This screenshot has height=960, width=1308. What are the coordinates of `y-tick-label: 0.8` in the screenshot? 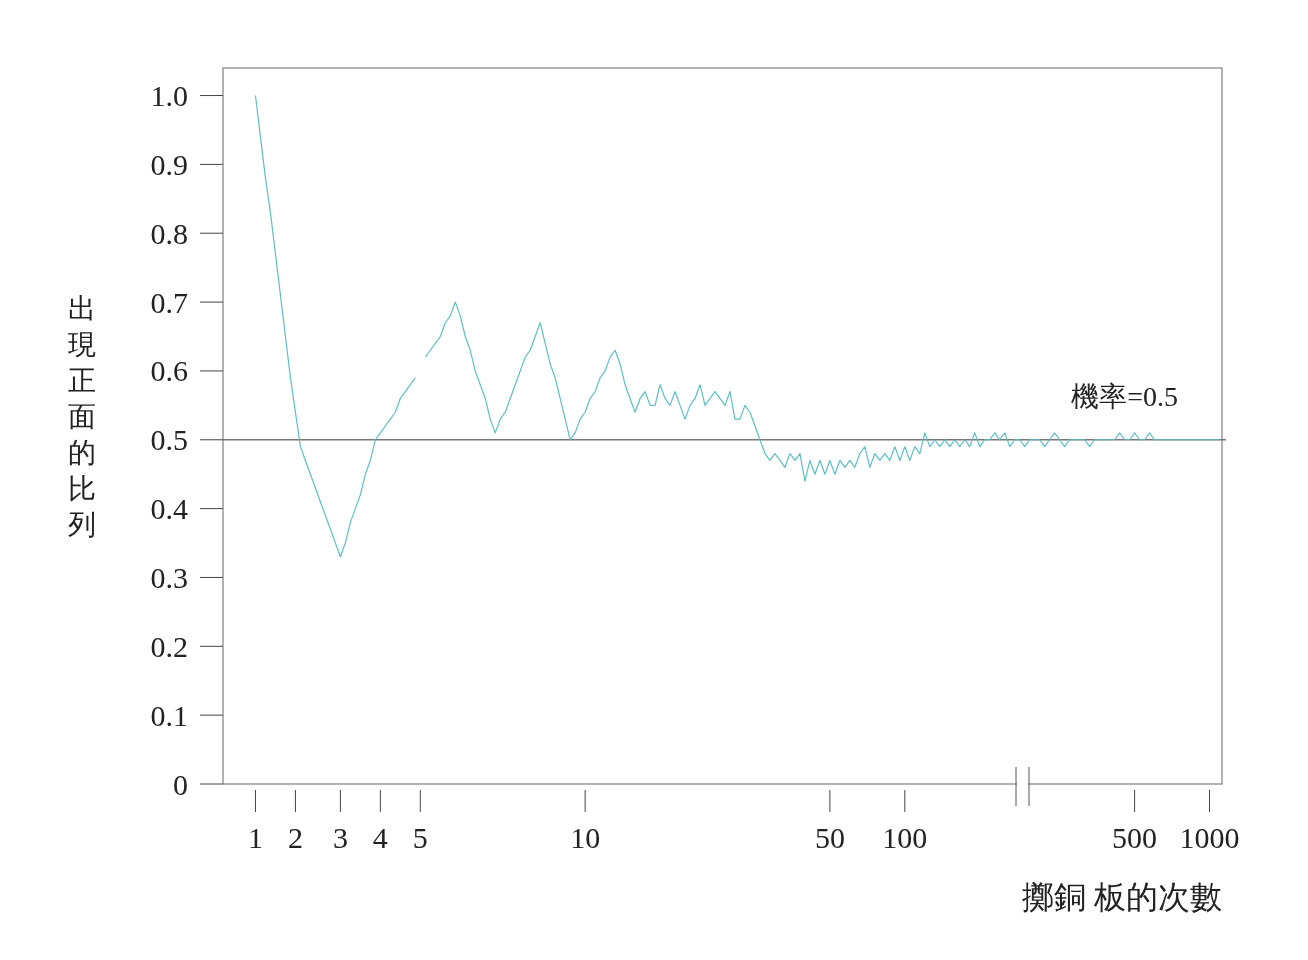 It's located at (169, 233).